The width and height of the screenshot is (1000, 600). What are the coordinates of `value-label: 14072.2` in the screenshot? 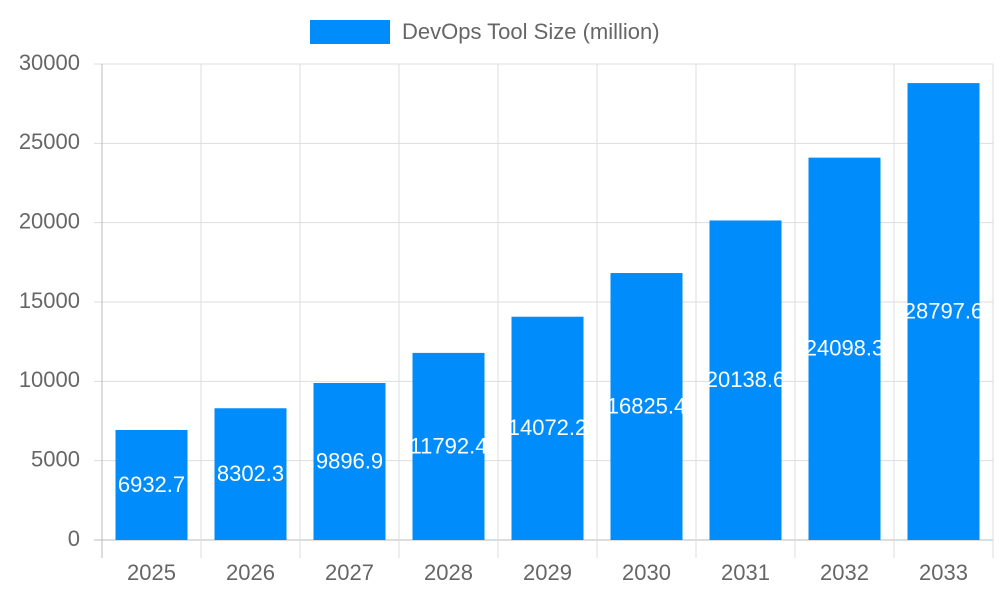 It's located at (548, 427).